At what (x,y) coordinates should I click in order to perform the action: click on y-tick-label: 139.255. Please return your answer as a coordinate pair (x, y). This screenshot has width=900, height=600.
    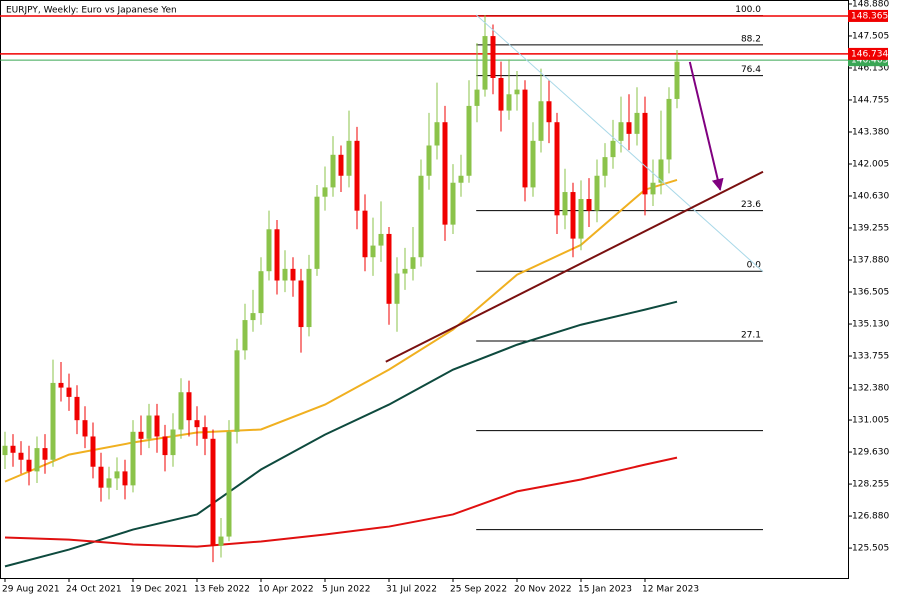
    Looking at the image, I should click on (870, 229).